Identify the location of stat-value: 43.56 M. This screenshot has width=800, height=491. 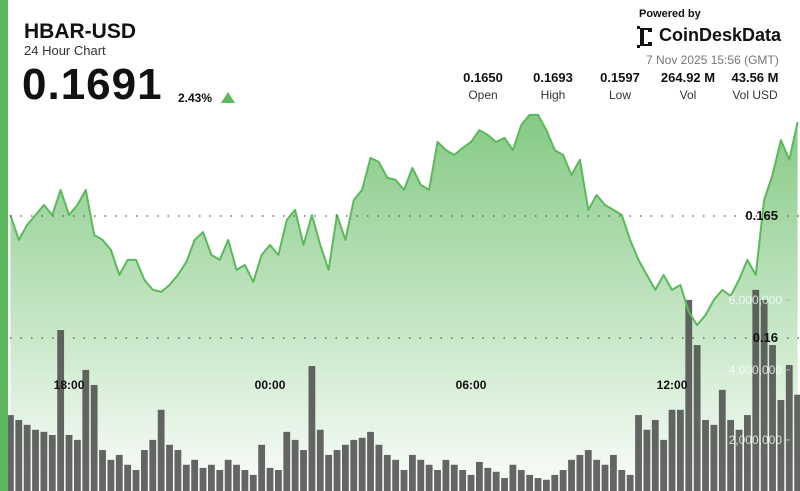
(755, 77).